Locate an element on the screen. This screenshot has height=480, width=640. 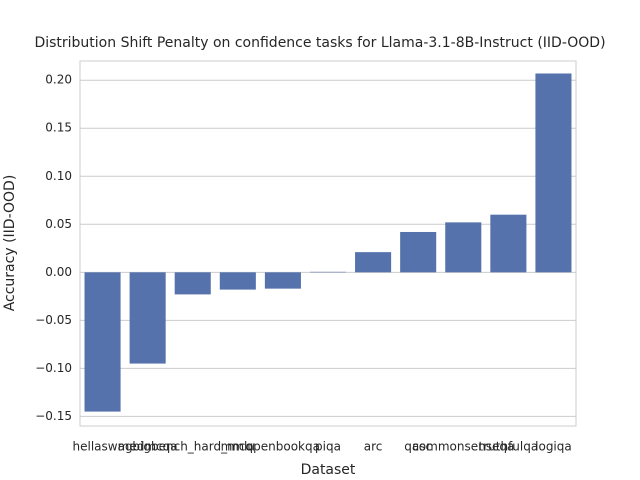
y-axis-label: Accuracy (IID-OOD) is located at coordinates (10, 243).